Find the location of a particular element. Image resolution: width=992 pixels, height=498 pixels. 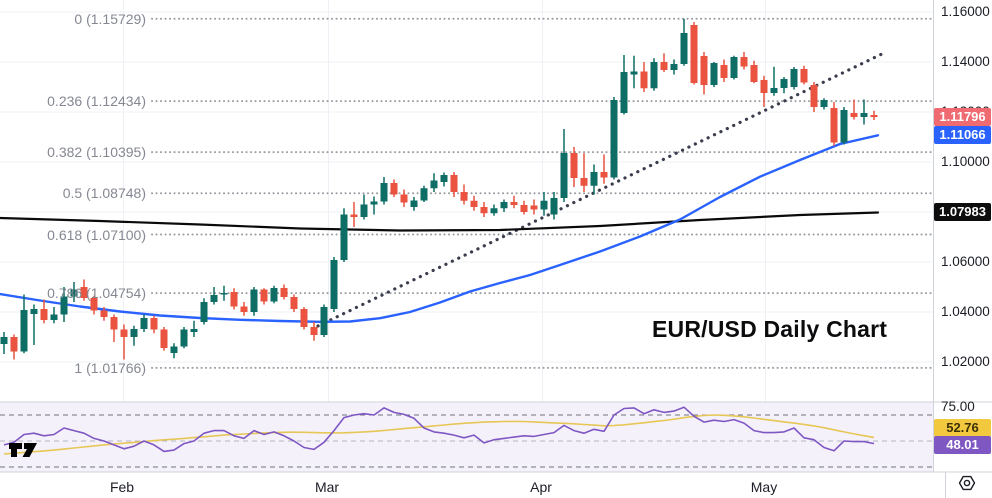

month-label-may: May is located at coordinates (764, 487).